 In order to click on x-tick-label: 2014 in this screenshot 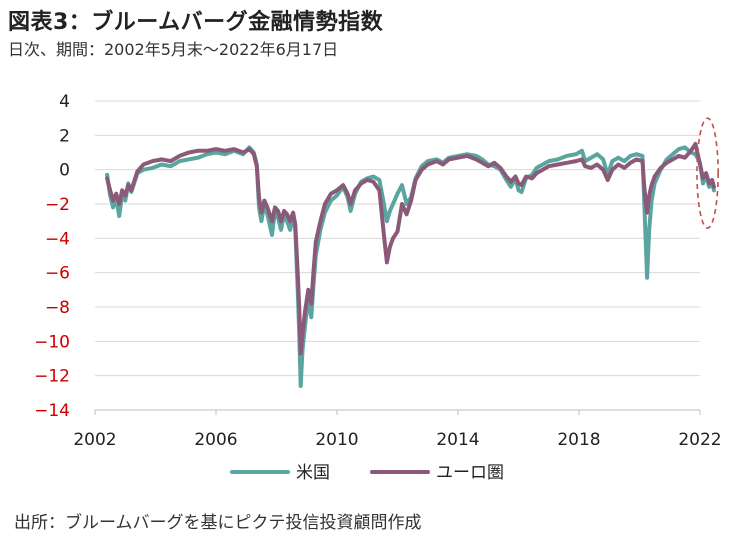, I will do `click(457, 440)`.